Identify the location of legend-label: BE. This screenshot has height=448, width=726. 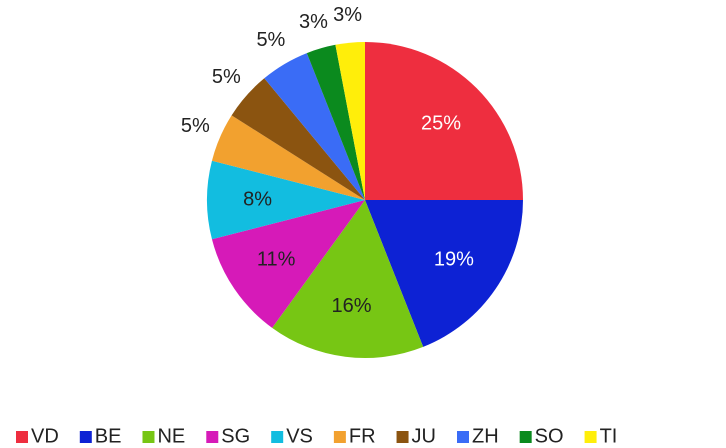
(108, 436).